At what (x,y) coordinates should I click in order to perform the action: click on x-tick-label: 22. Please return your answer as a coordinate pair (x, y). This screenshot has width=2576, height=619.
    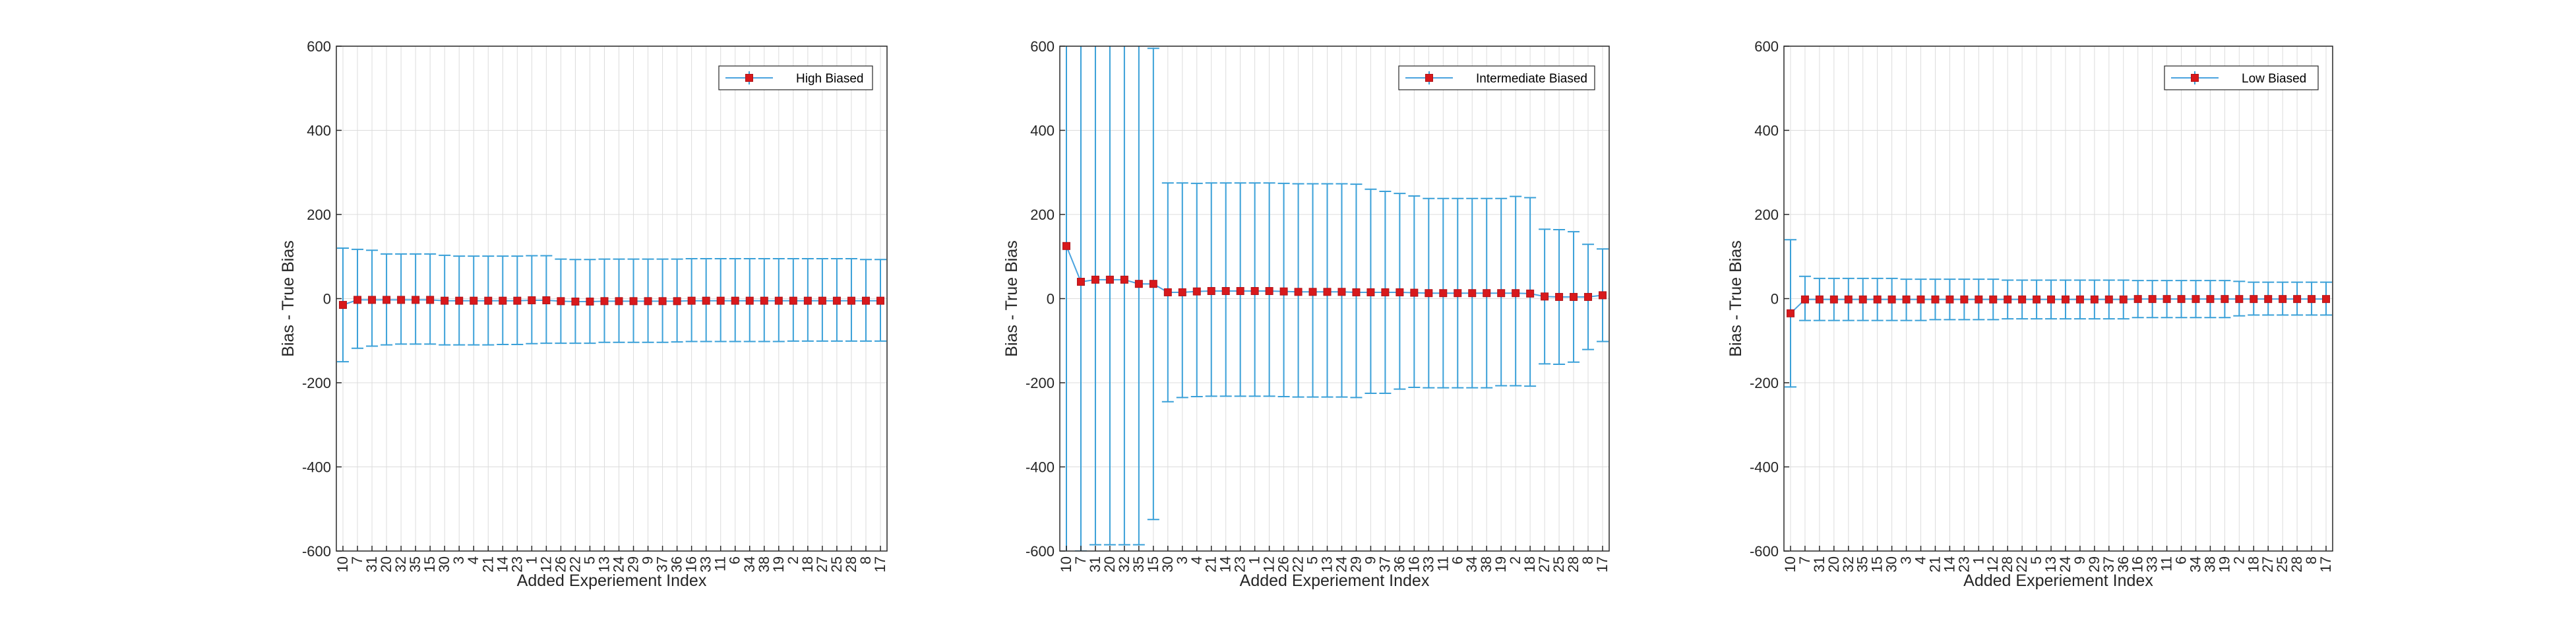
    Looking at the image, I should click on (2021, 564).